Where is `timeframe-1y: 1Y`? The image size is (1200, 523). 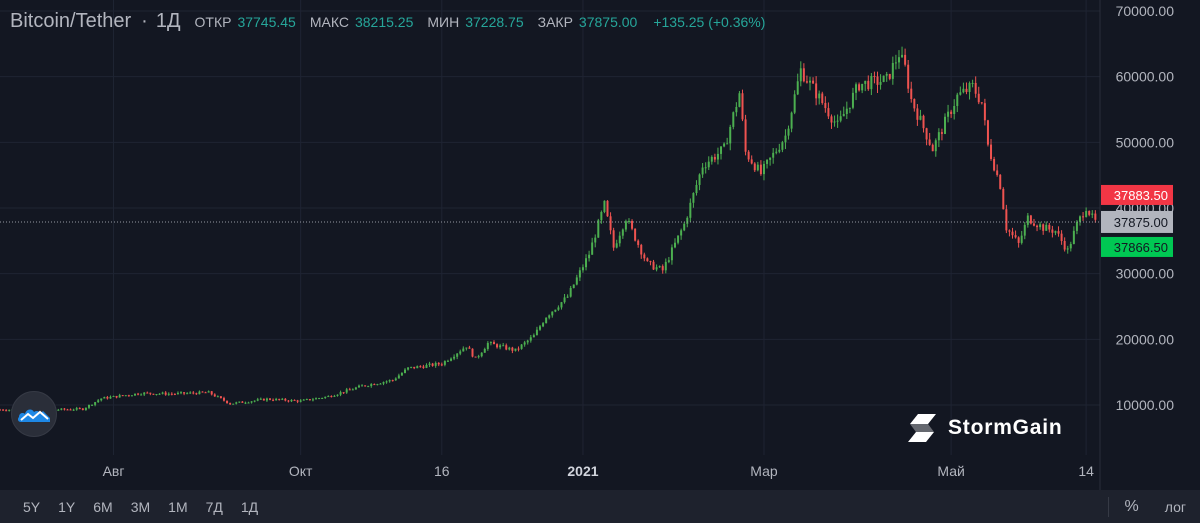 timeframe-1y: 1Y is located at coordinates (67, 506).